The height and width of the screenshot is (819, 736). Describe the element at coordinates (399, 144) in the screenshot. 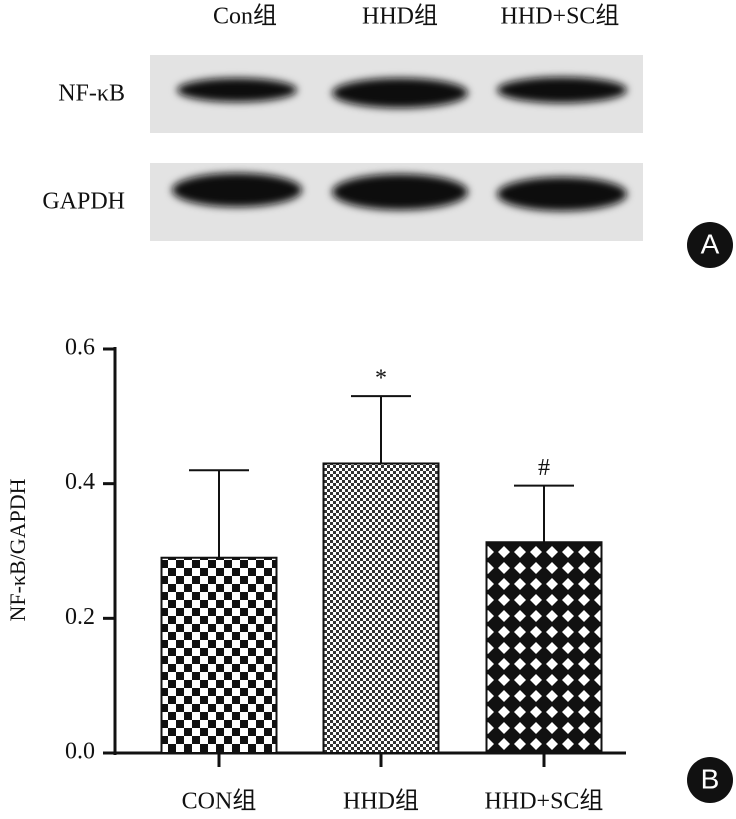

I see `blot-bands` at that location.